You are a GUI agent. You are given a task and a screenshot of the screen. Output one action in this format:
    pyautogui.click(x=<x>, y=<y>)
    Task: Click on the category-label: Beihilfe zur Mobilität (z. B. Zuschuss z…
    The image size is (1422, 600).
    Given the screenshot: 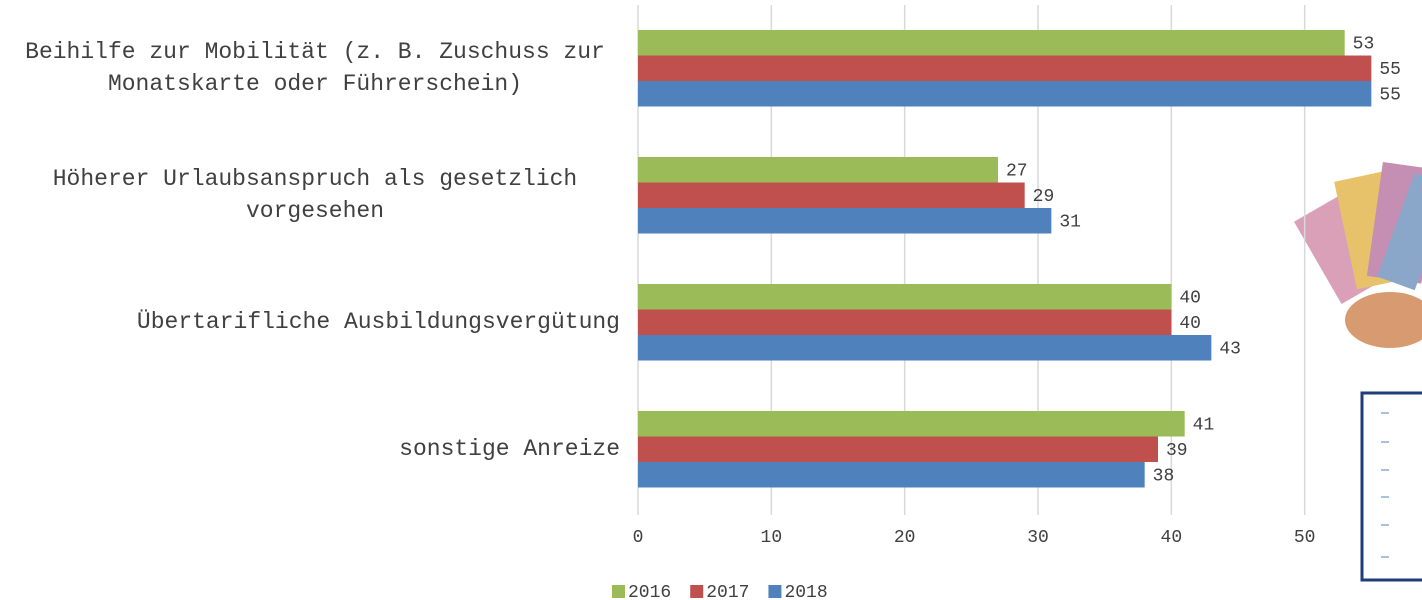 What is the action you would take?
    pyautogui.click(x=315, y=68)
    